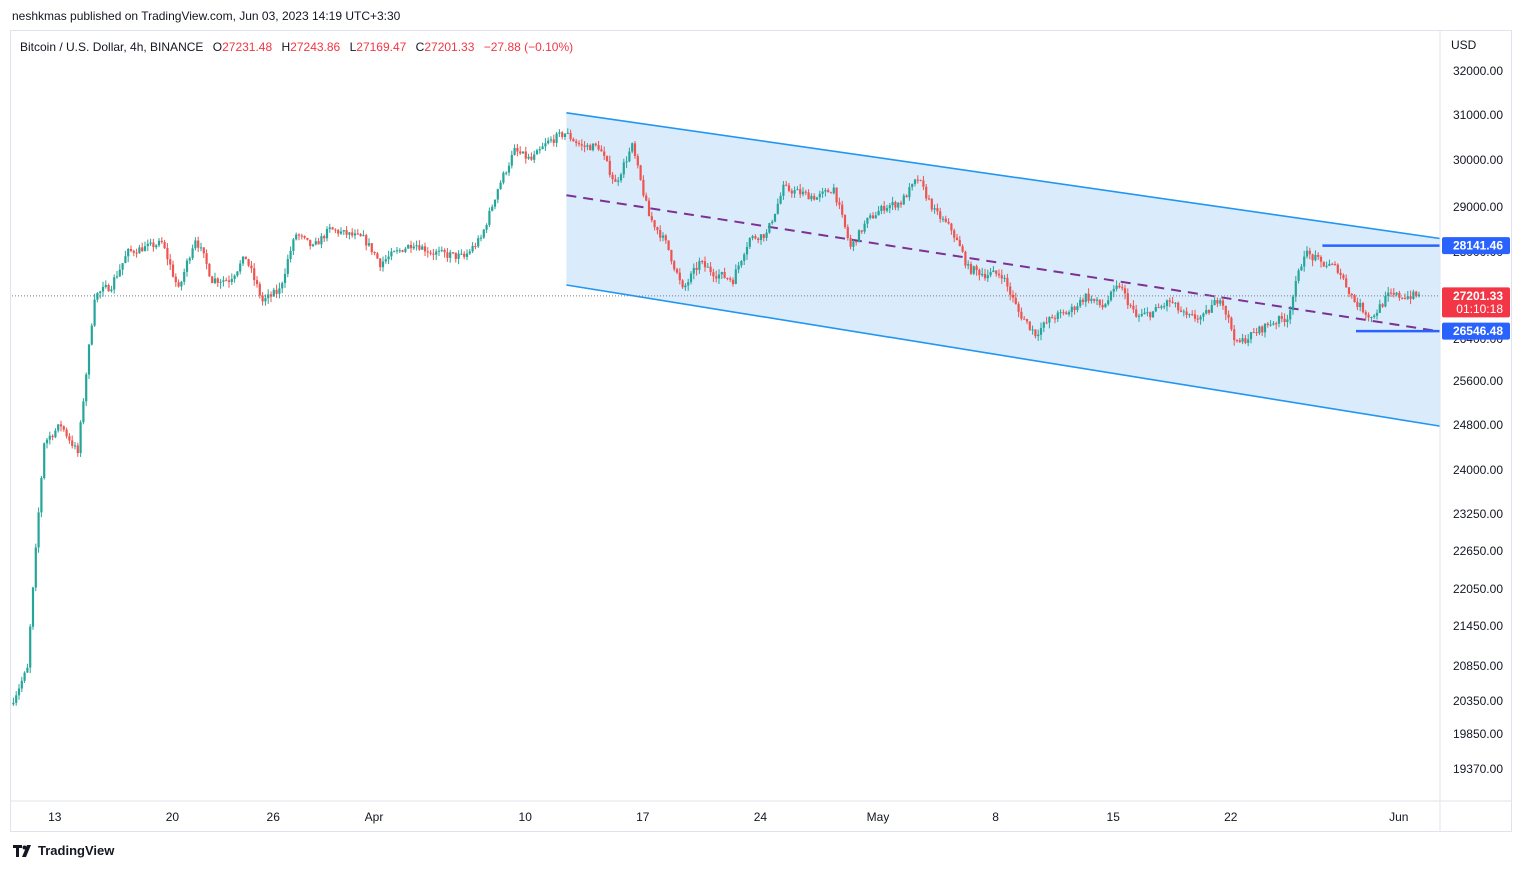  Describe the element at coordinates (1464, 45) in the screenshot. I see `currency-label: USD` at that location.